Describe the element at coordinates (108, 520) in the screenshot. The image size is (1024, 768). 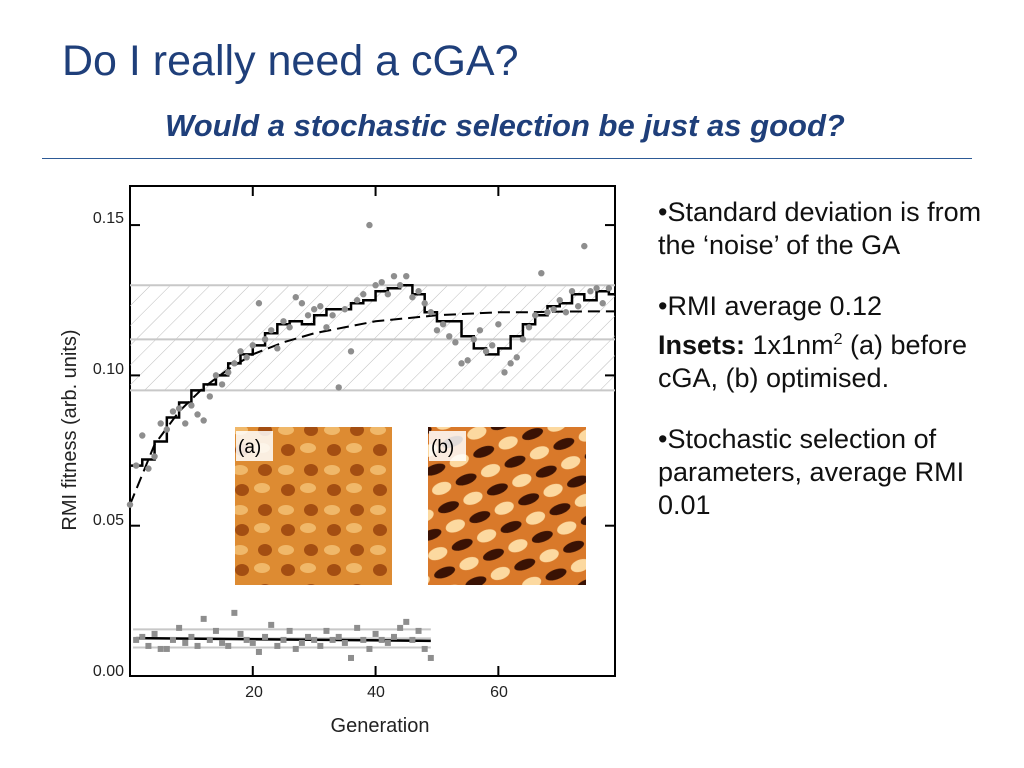
I see `y-tick-label-1: 0.05` at that location.